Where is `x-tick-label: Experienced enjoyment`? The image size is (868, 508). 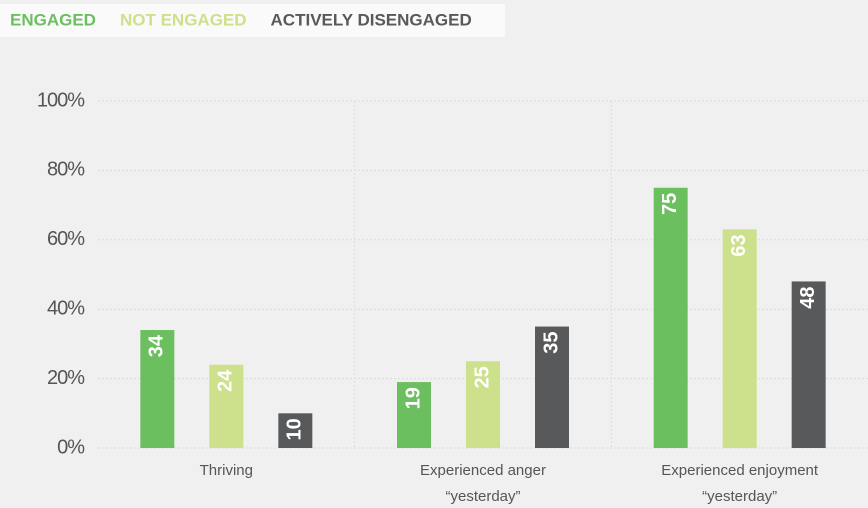
x-tick-label: Experienced enjoyment is located at coordinates (740, 470).